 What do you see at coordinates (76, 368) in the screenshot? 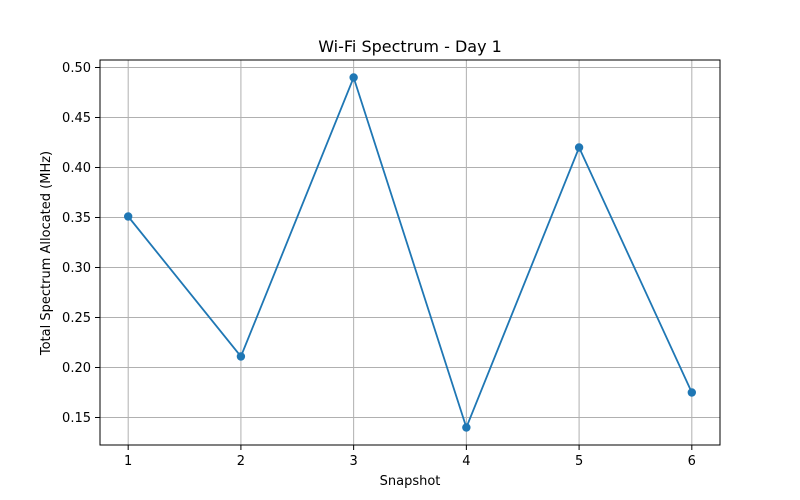
I see `y-tick-label: 0.20` at bounding box center [76, 368].